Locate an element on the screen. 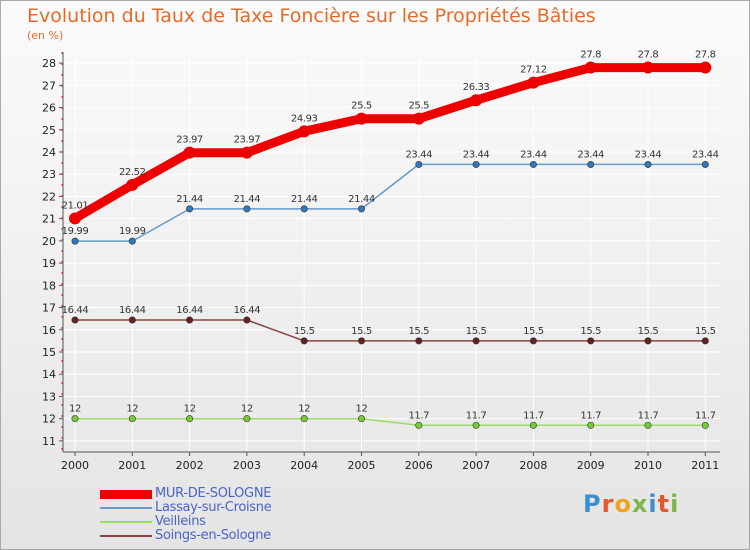 The height and width of the screenshot is (550, 750). legend-label: Soings-en-Sologne is located at coordinates (213, 535).